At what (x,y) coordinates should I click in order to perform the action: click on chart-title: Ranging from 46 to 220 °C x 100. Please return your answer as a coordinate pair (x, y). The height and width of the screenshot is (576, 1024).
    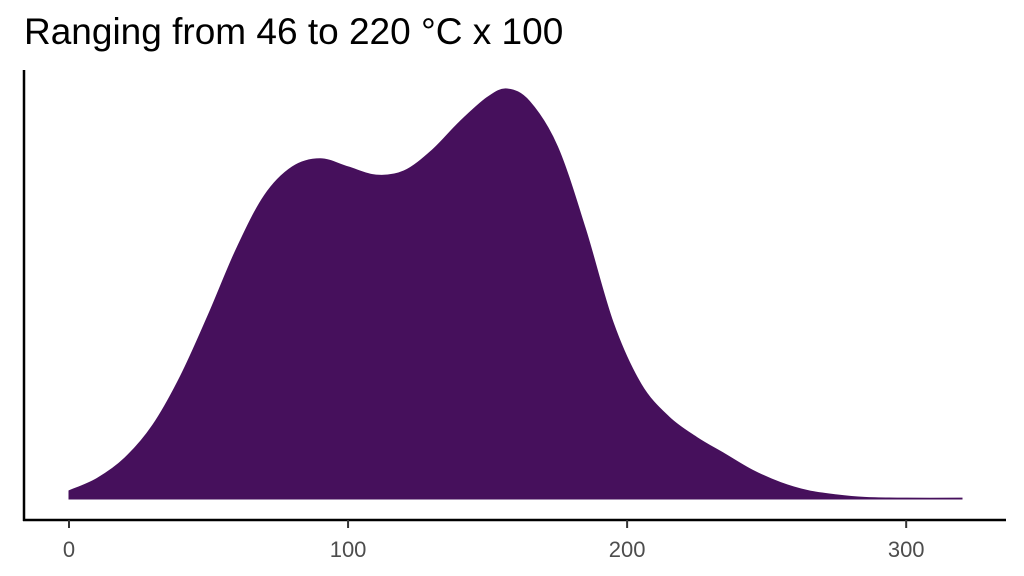
    Looking at the image, I should click on (294, 31).